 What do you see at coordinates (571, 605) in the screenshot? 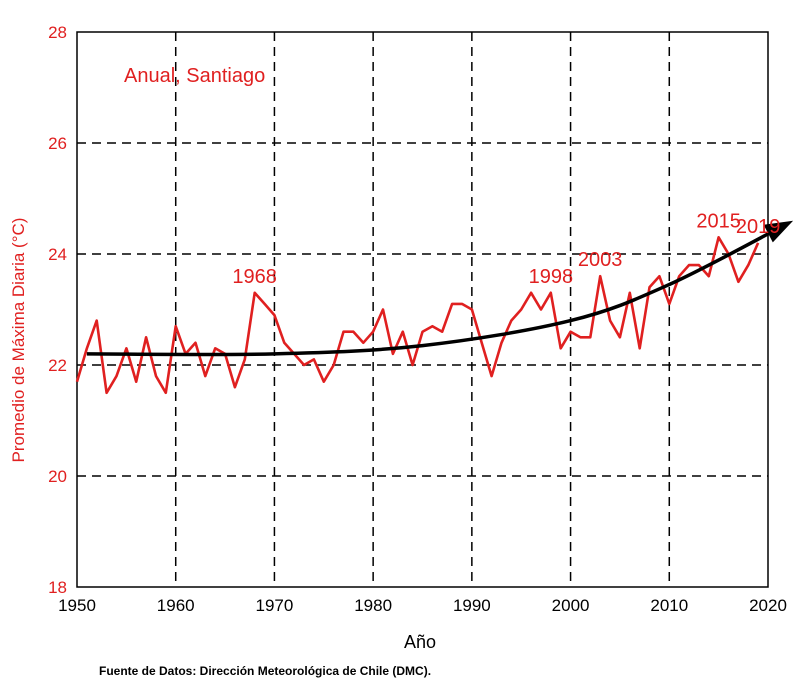
I see `x-tick-label: 2000` at bounding box center [571, 605].